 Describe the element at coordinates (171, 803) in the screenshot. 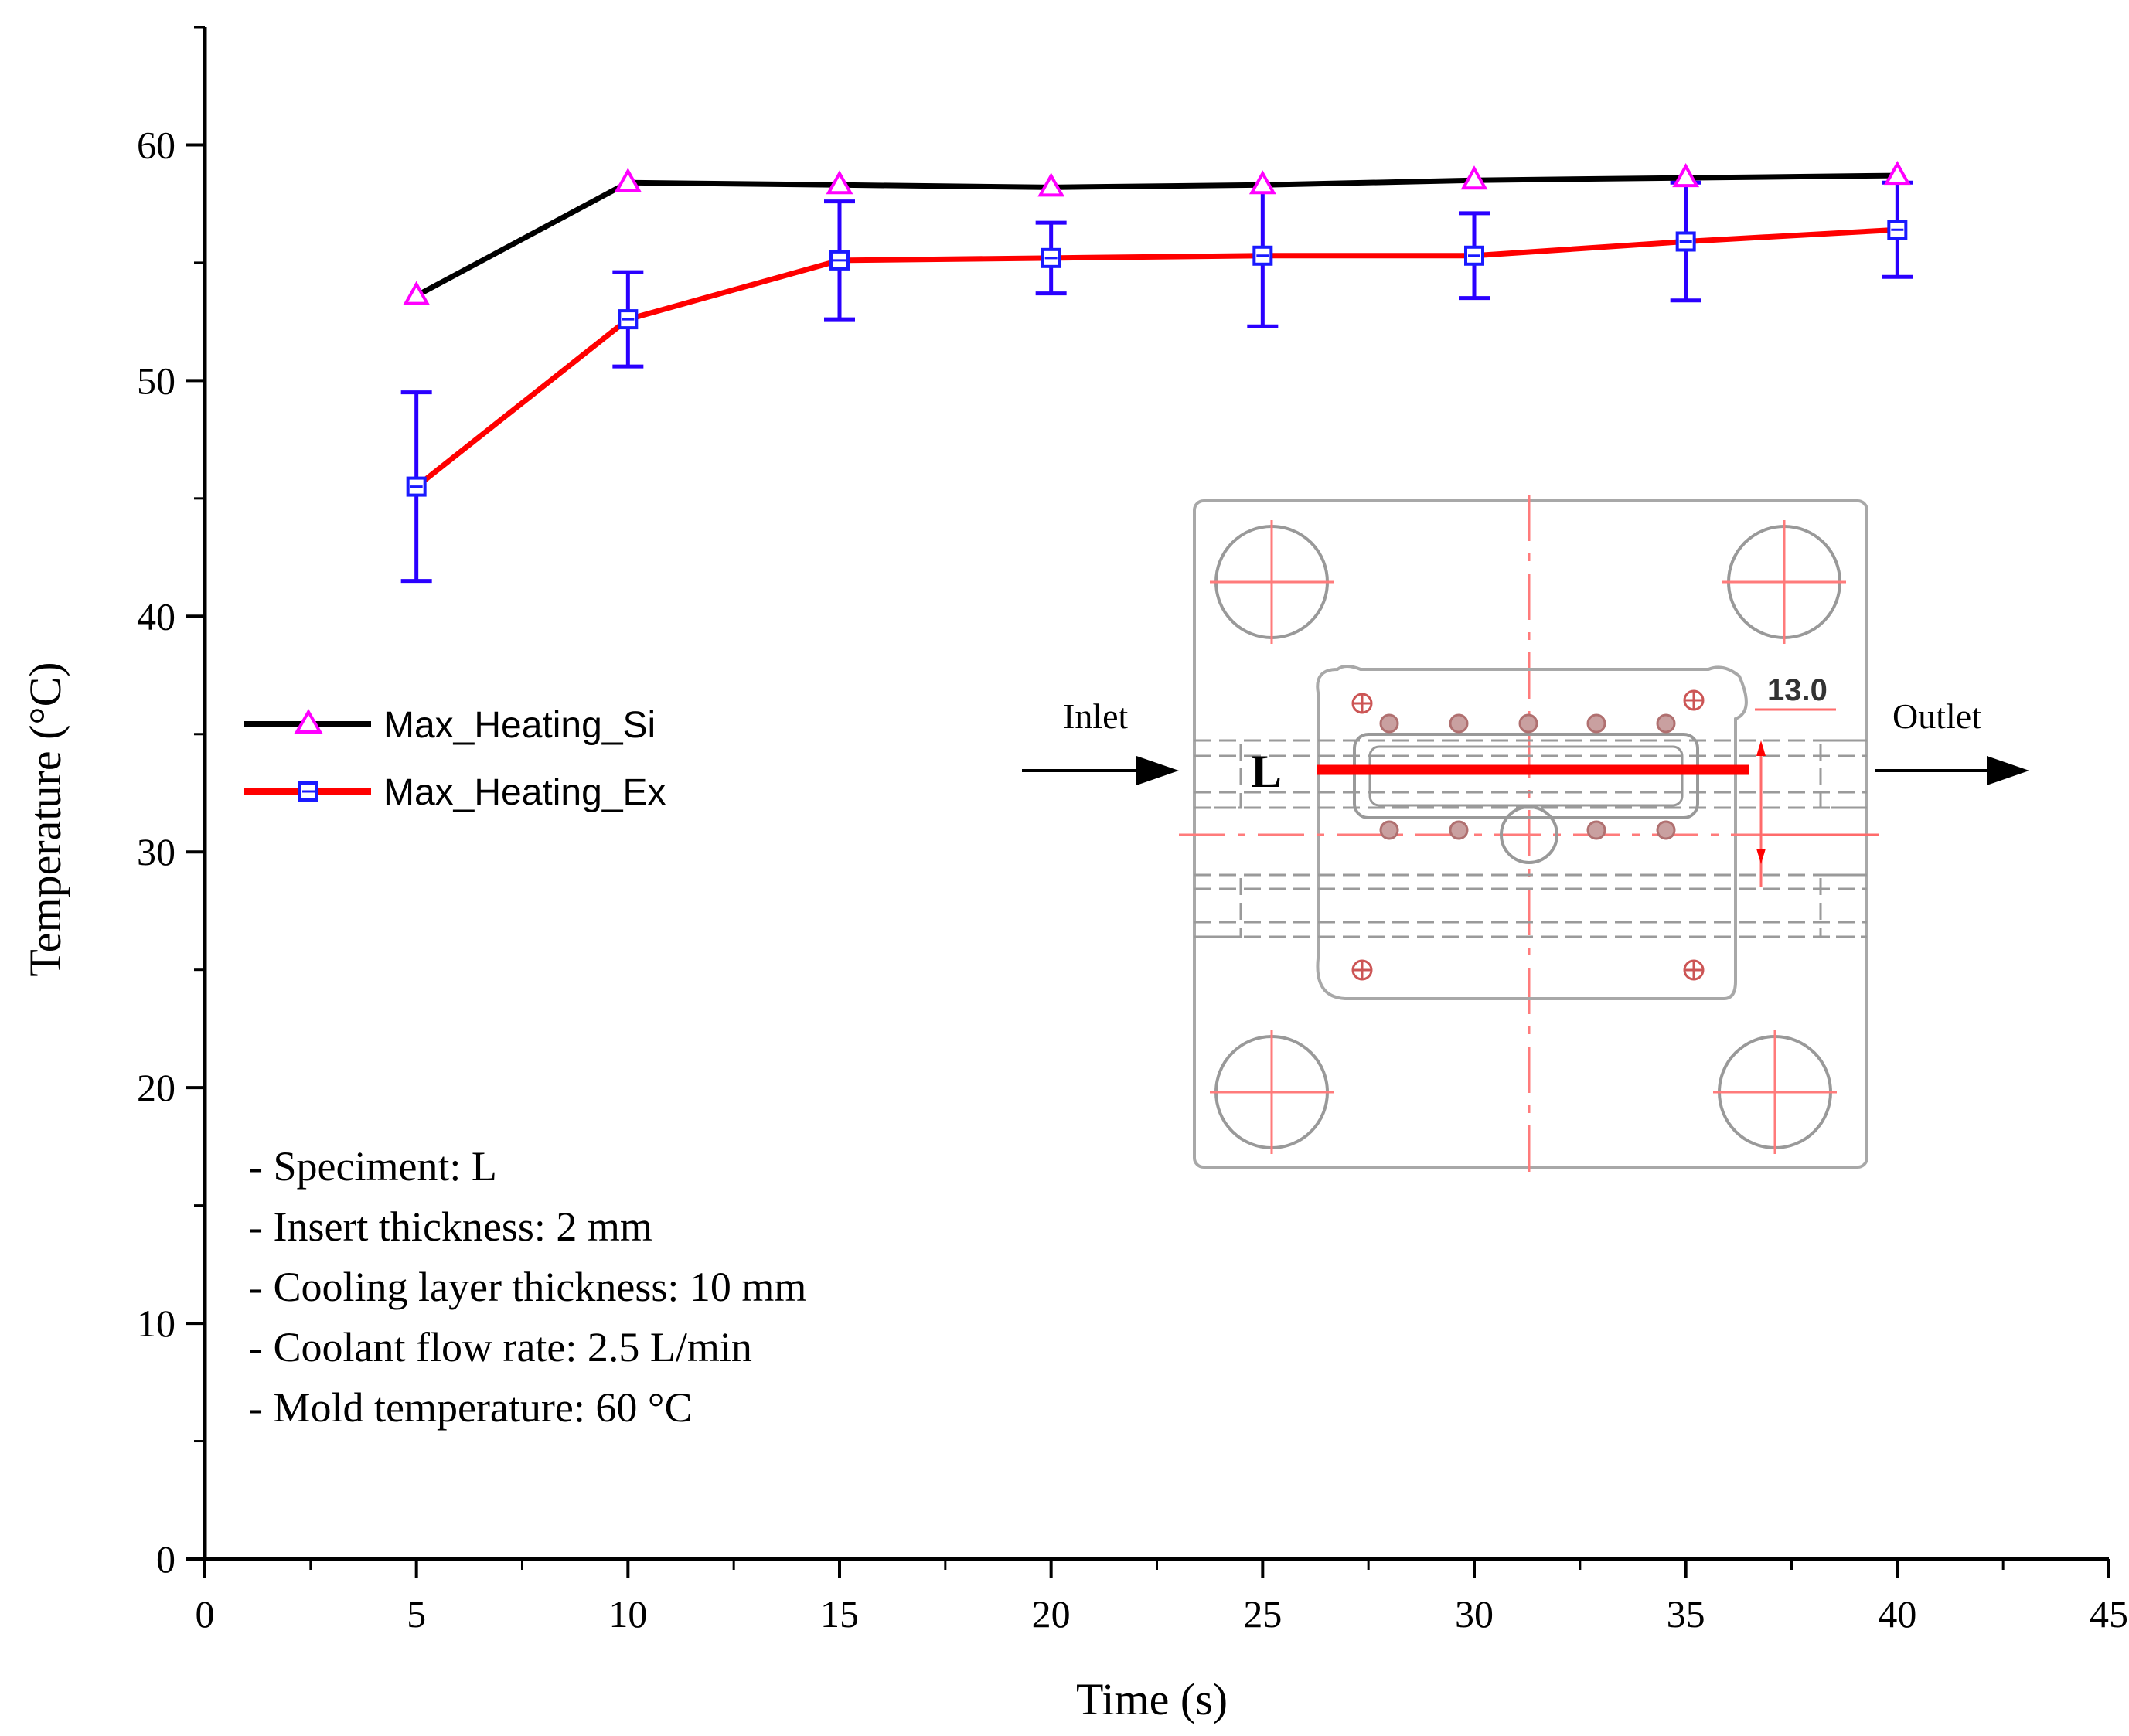

I see `y-ticks: 0 10 20 30 40 50 60` at that location.